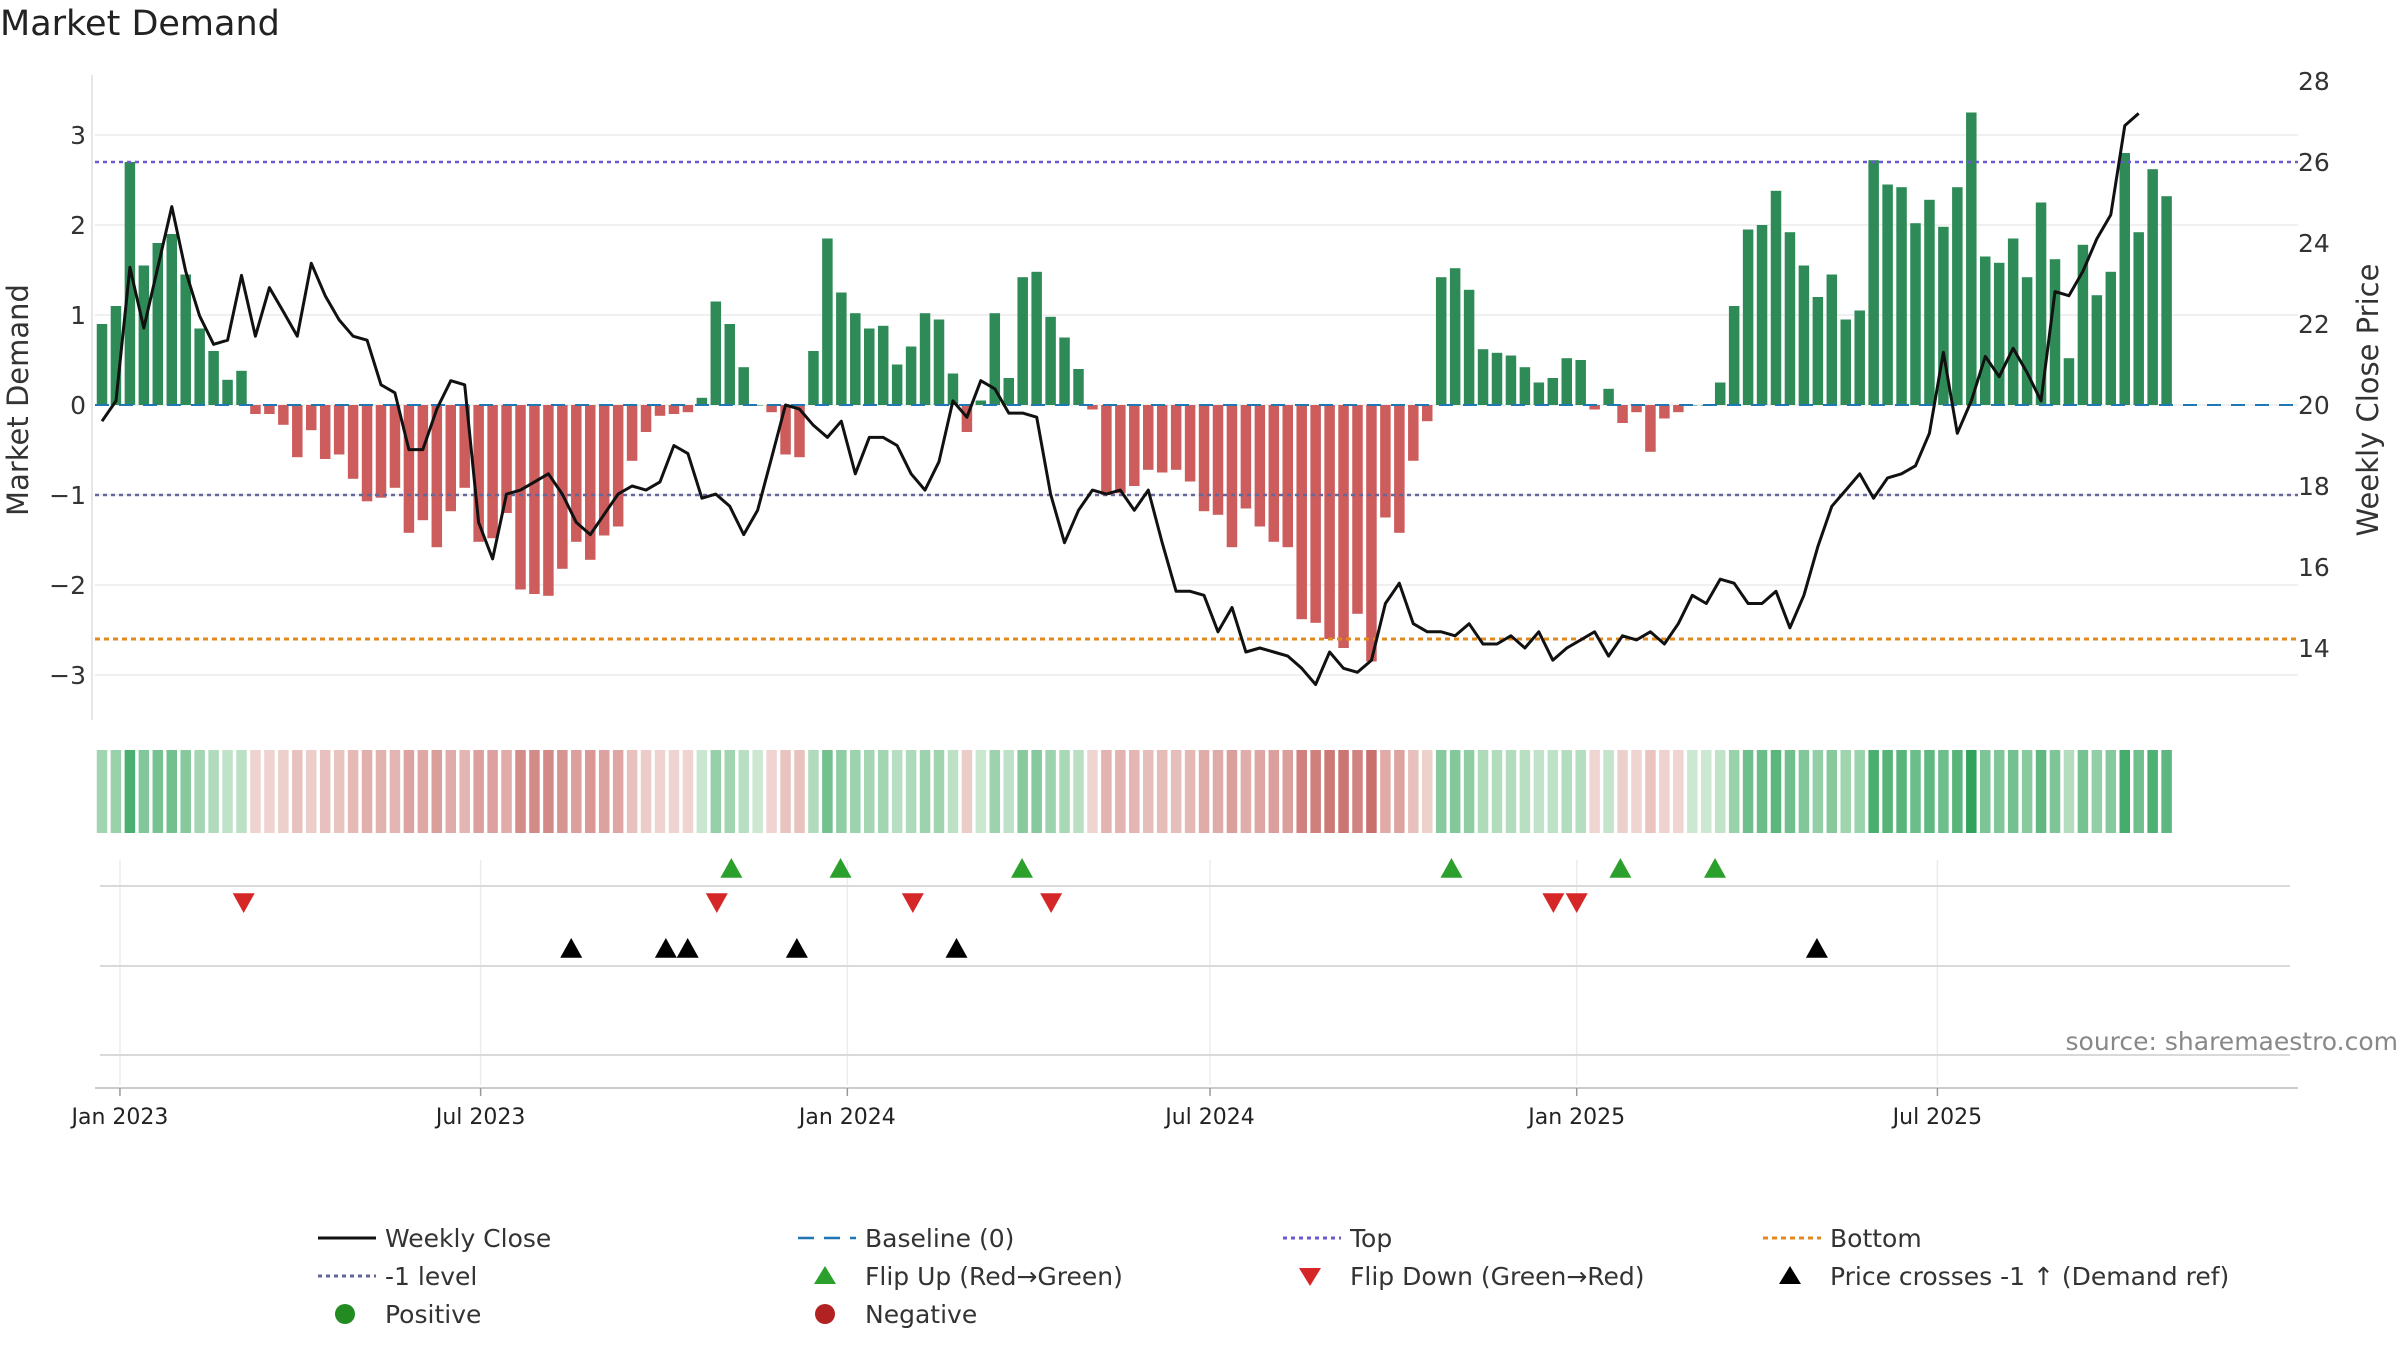 This screenshot has width=2400, height=1350. What do you see at coordinates (2314, 486) in the screenshot?
I see `y2-tick-label: 18` at bounding box center [2314, 486].